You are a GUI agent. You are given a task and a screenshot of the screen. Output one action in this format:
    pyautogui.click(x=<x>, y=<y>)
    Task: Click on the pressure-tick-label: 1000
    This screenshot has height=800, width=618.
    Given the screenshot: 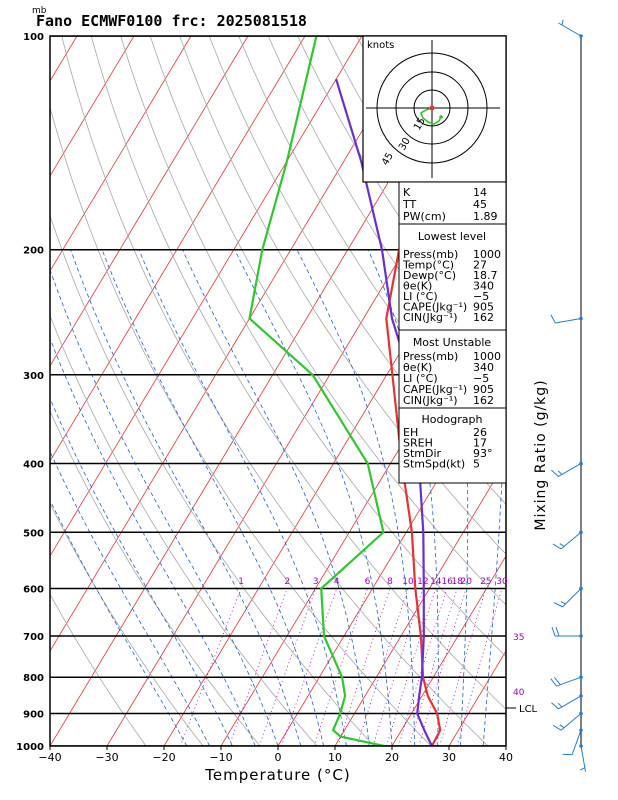 What is the action you would take?
    pyautogui.click(x=30, y=747)
    